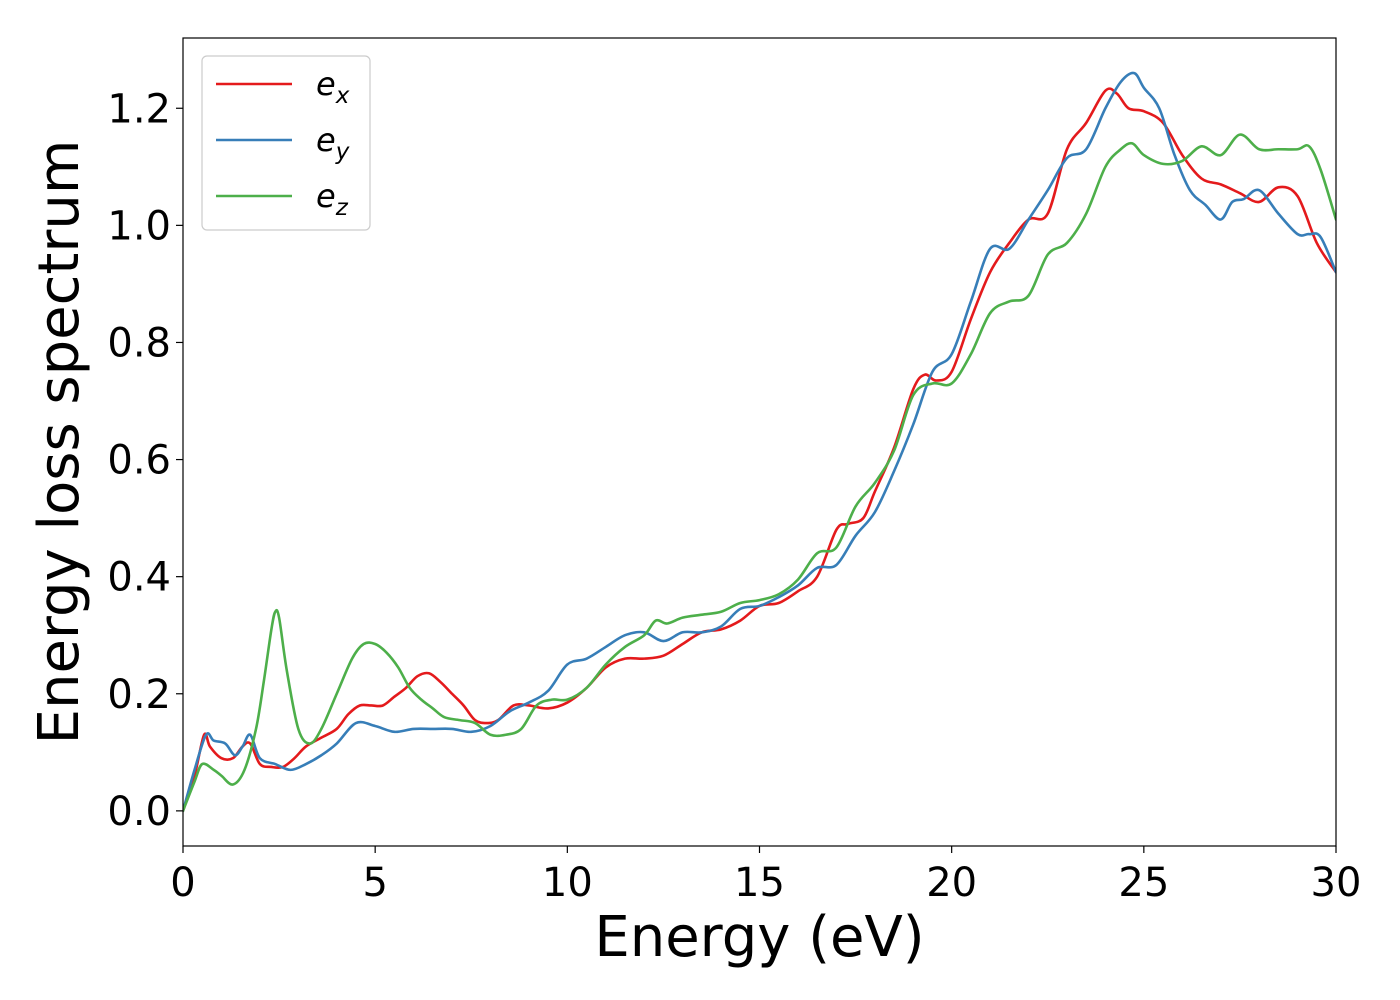 The height and width of the screenshot is (1000, 1400). What do you see at coordinates (139, 461) in the screenshot?
I see `y-tick-label: 0.6` at bounding box center [139, 461].